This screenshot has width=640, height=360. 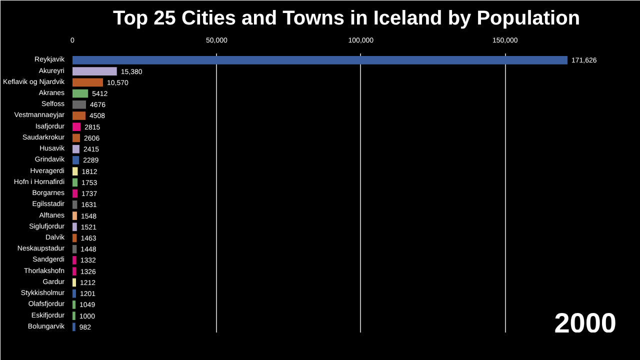 What do you see at coordinates (585, 323) in the screenshot?
I see `annotation: 2000` at bounding box center [585, 323].